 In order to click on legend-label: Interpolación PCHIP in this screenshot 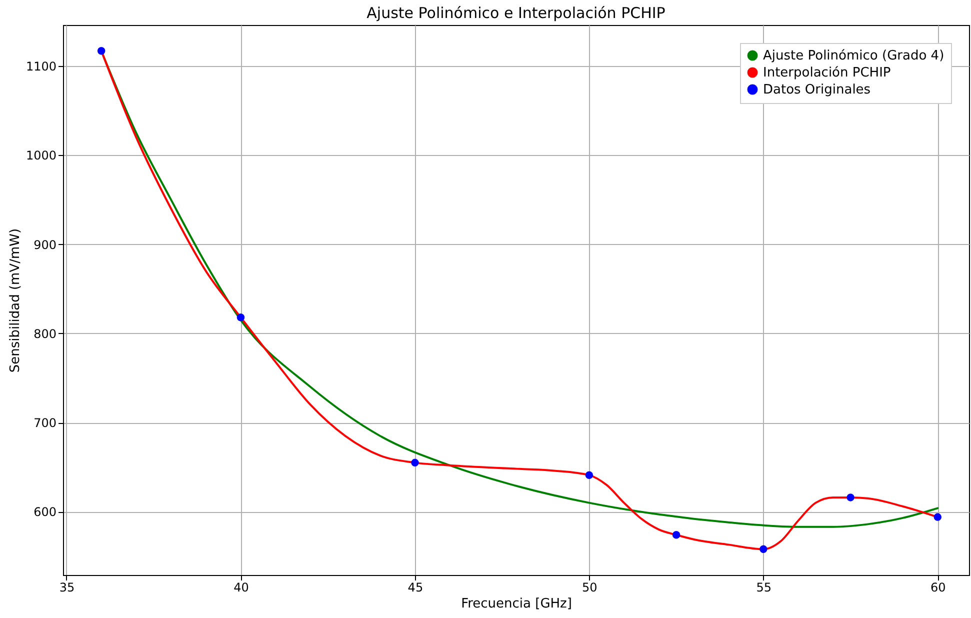, I will do `click(827, 73)`.